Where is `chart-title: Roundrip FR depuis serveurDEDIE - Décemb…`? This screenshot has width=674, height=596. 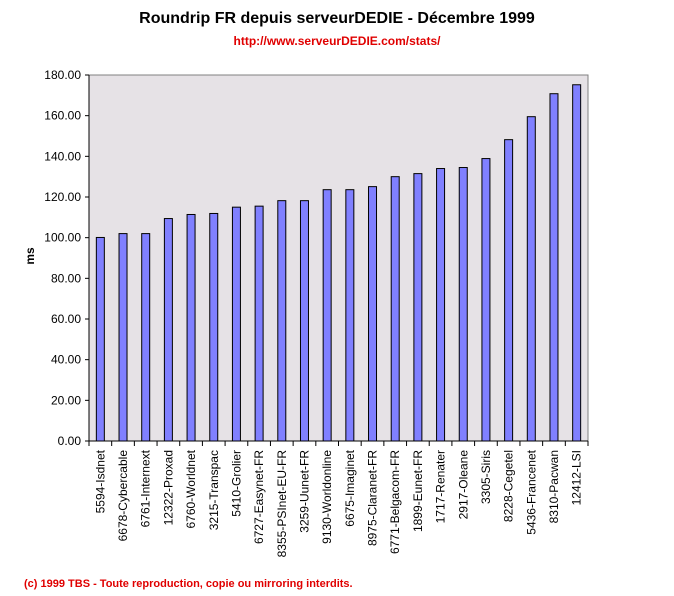
chart-title: Roundrip FR depuis serveurDEDIE - Décemb… is located at coordinates (337, 18).